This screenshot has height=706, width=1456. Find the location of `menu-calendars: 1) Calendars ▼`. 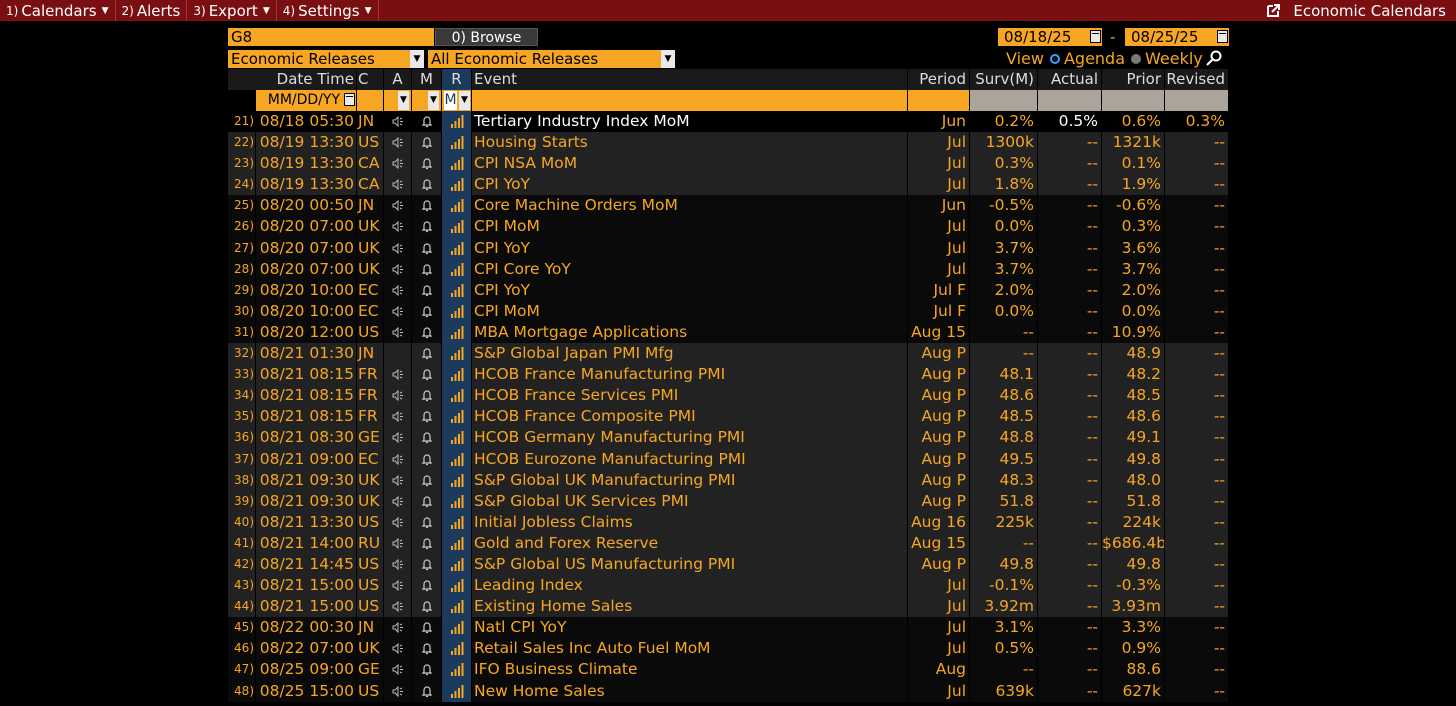

menu-calendars: 1) Calendars ▼ is located at coordinates (58, 10).